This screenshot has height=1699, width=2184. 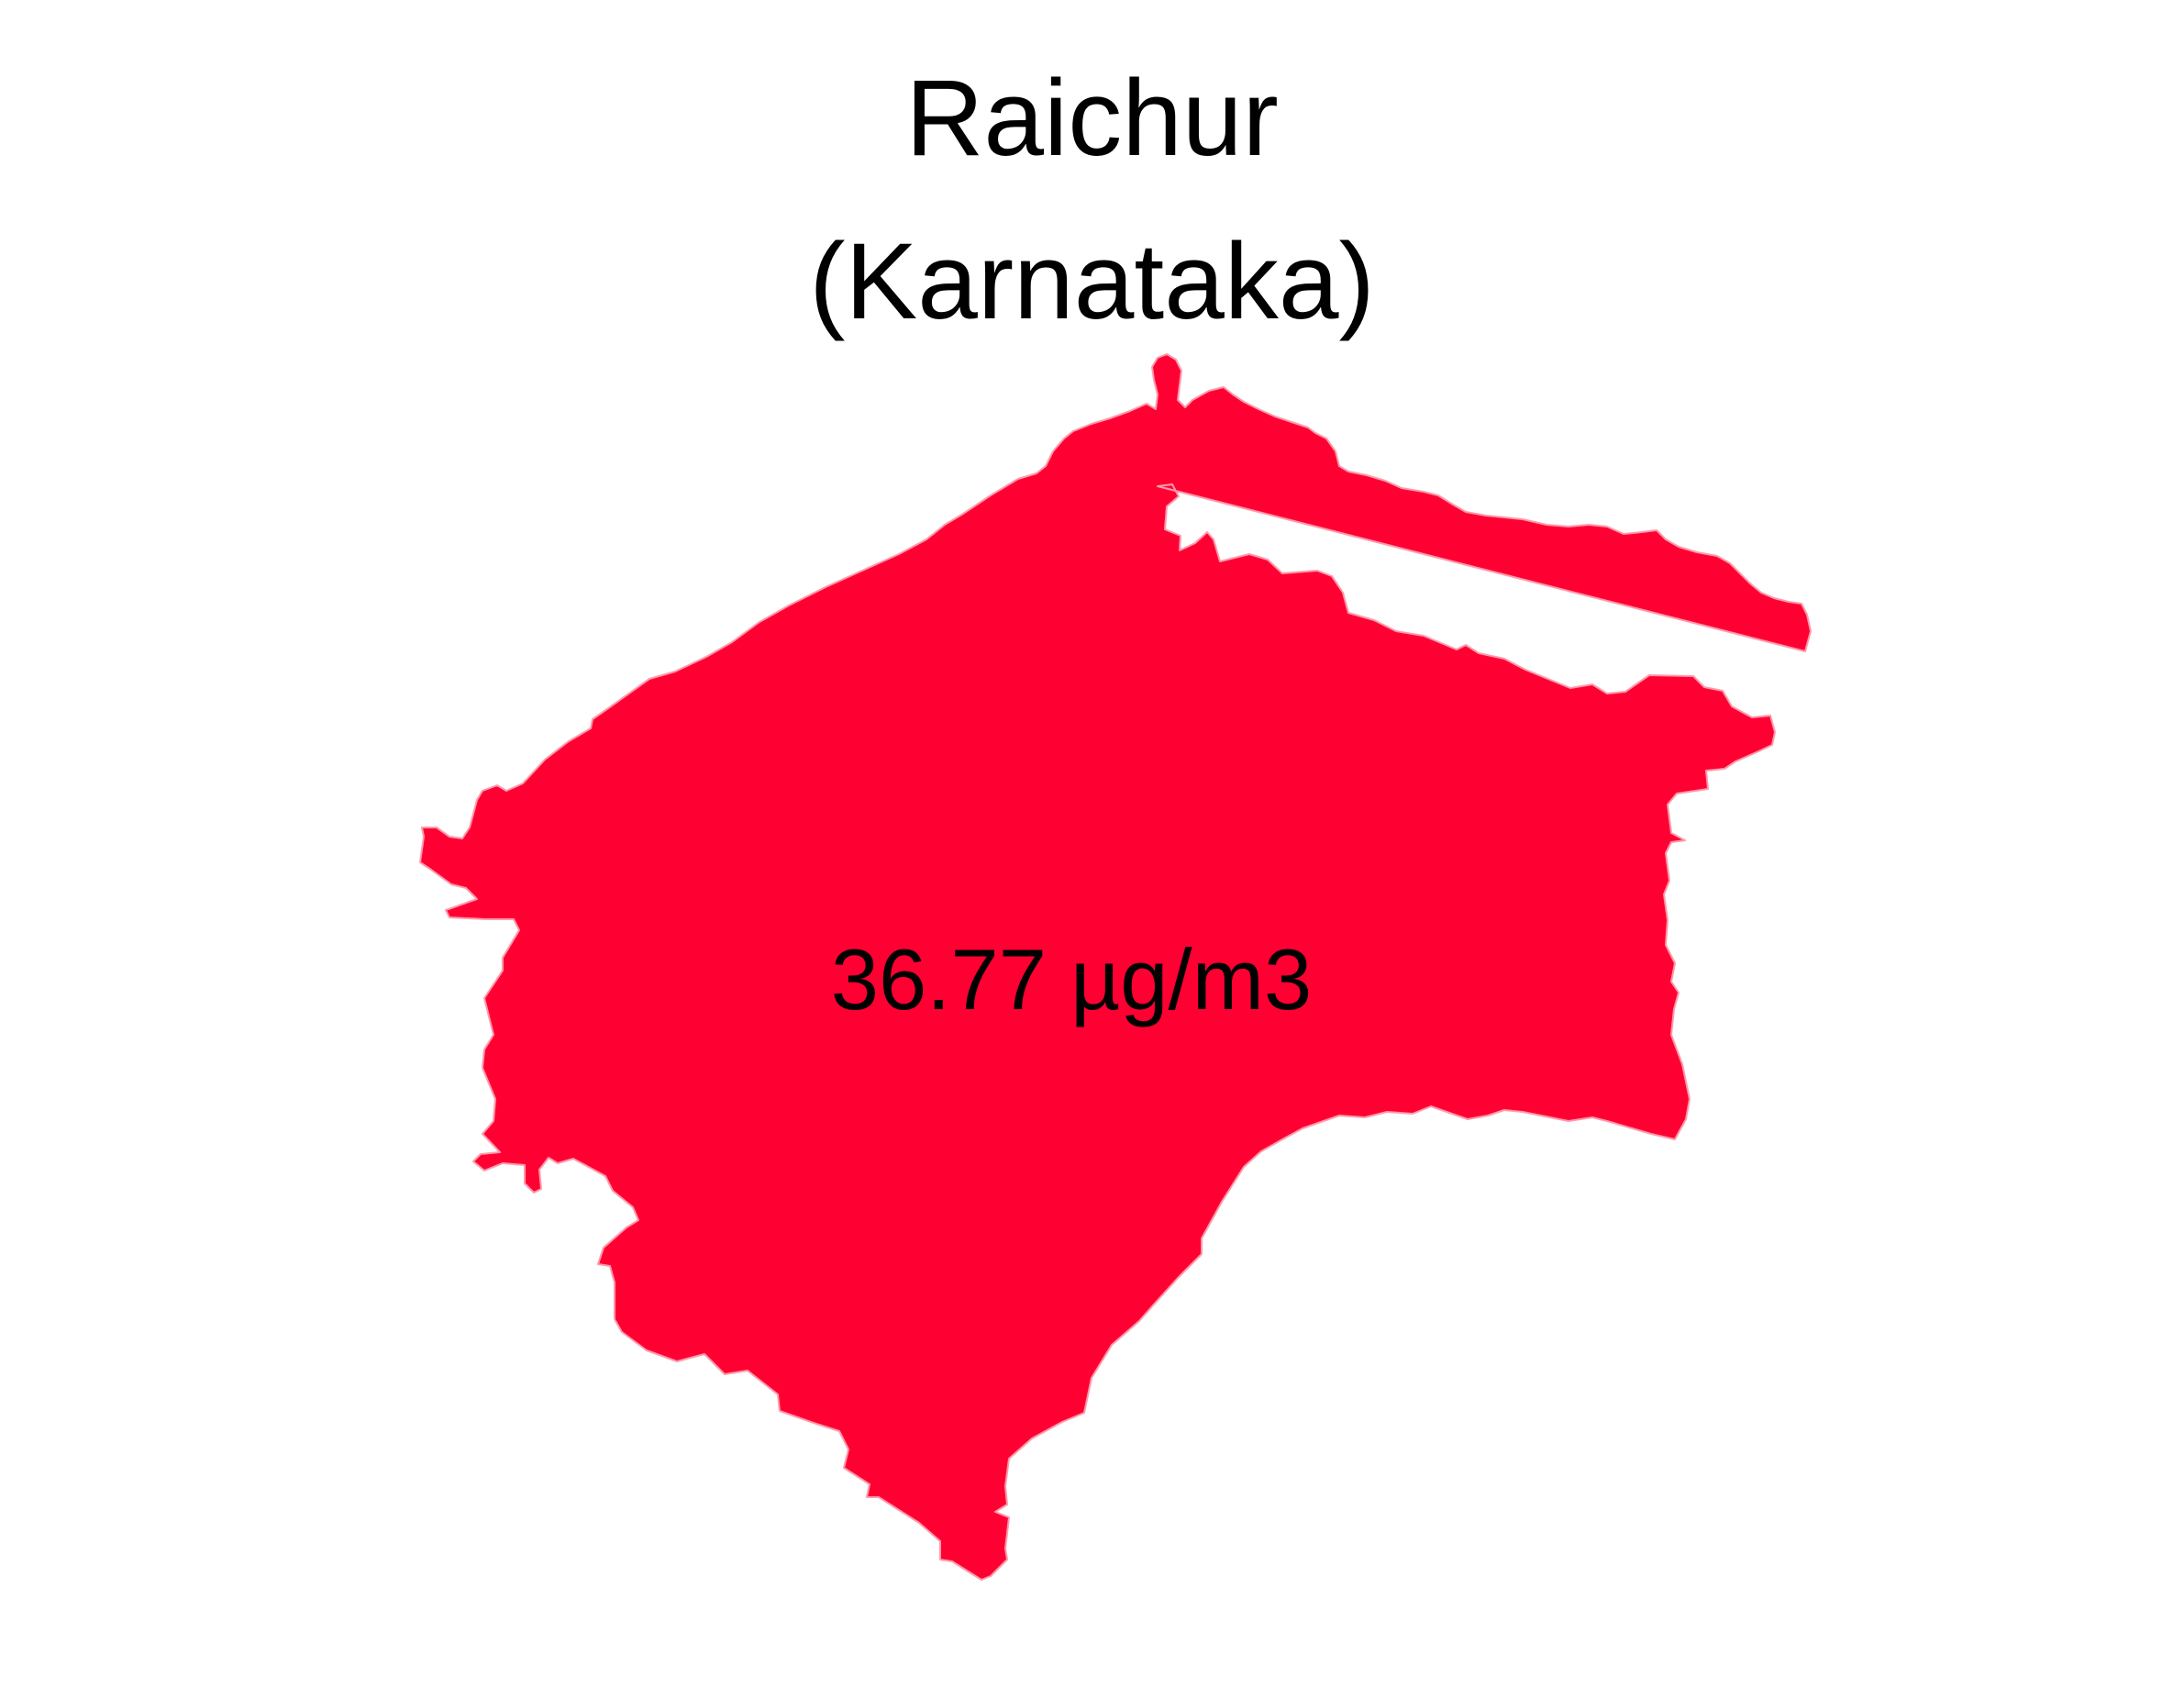 What do you see at coordinates (1092, 118) in the screenshot?
I see `map-title-district: Raichur` at bounding box center [1092, 118].